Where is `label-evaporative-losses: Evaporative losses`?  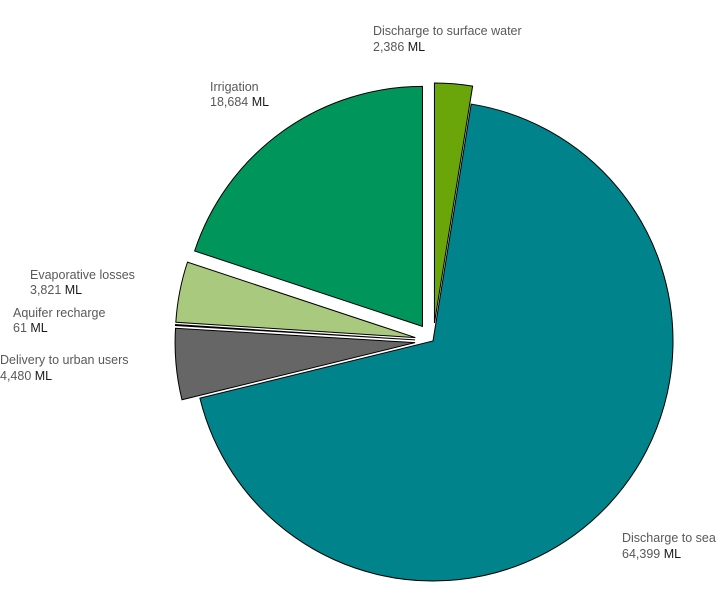 label-evaporative-losses: Evaporative losses is located at coordinates (82, 275).